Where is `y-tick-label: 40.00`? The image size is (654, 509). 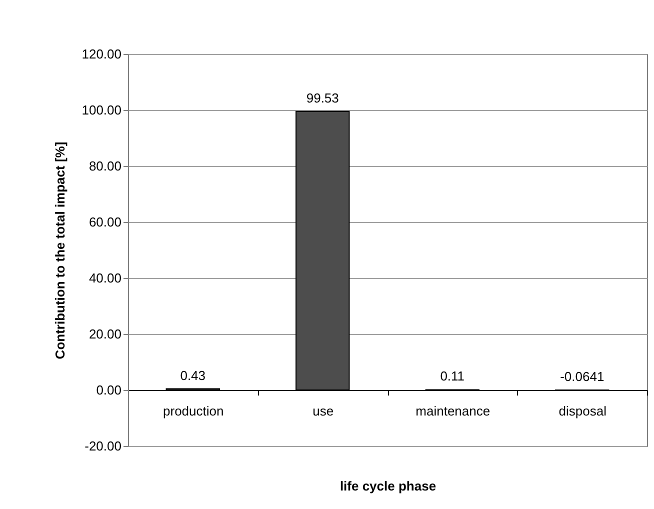
y-tick-label: 40.00 is located at coordinates (105, 278).